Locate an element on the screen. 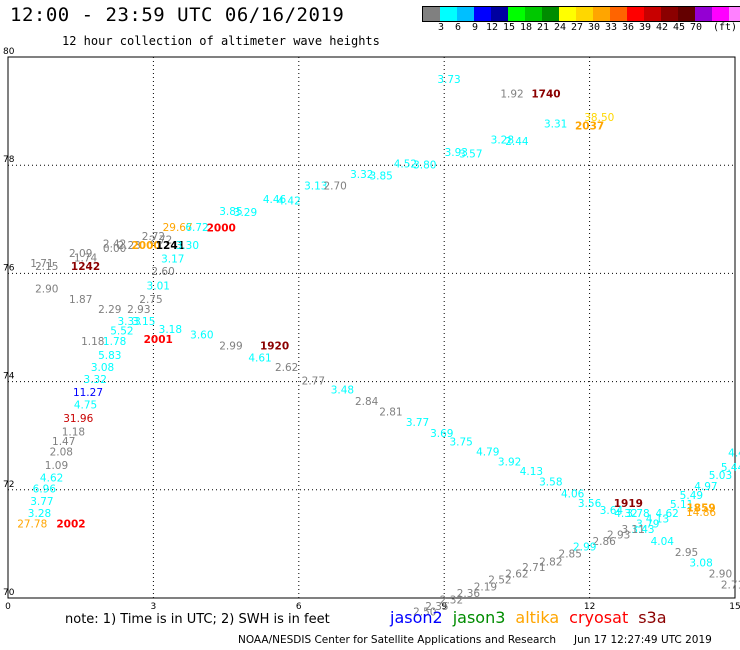 The image size is (740, 650). wave-height-label: 5.11 is located at coordinates (681, 505).